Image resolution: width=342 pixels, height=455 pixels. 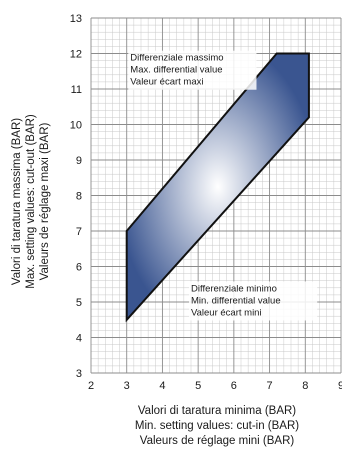 I want to click on x-tick-label: 7, so click(x=270, y=386).